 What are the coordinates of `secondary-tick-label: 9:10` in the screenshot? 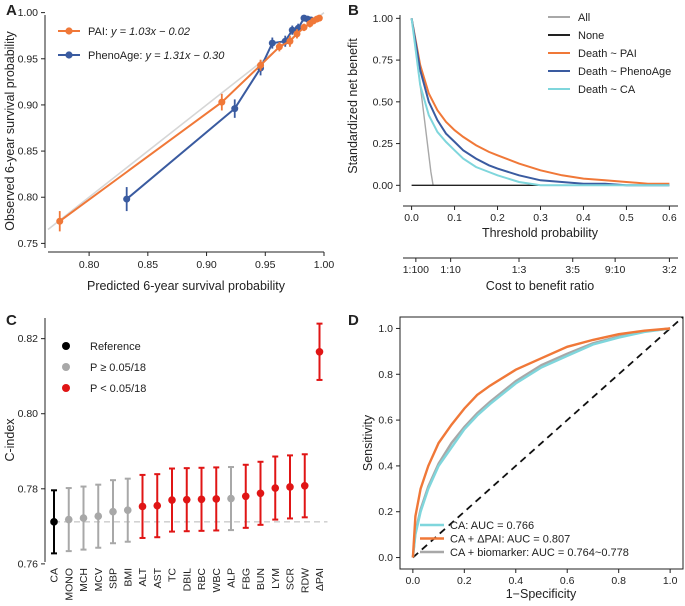 It's located at (615, 270).